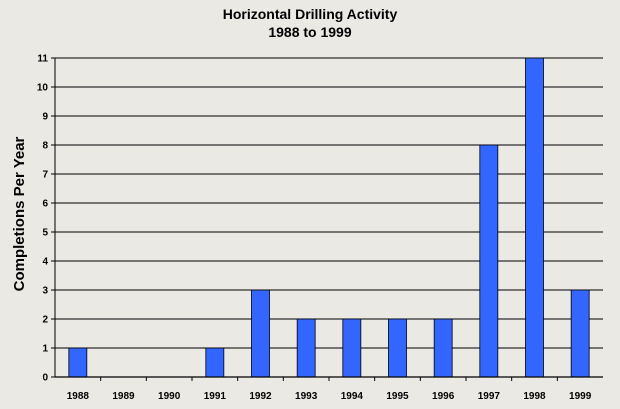 The height and width of the screenshot is (409, 620). Describe the element at coordinates (489, 396) in the screenshot. I see `x-tick-label: 1997` at that location.